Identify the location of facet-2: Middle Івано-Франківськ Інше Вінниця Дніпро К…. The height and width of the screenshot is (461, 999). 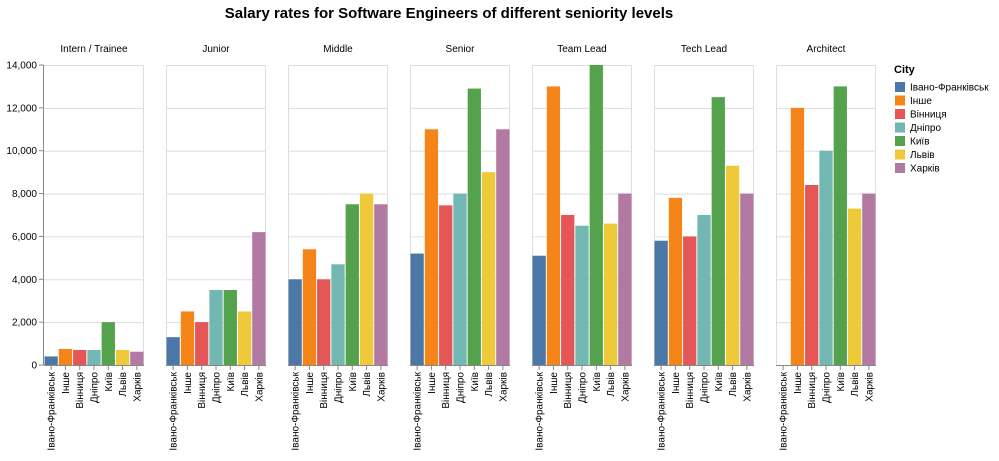
(338, 247).